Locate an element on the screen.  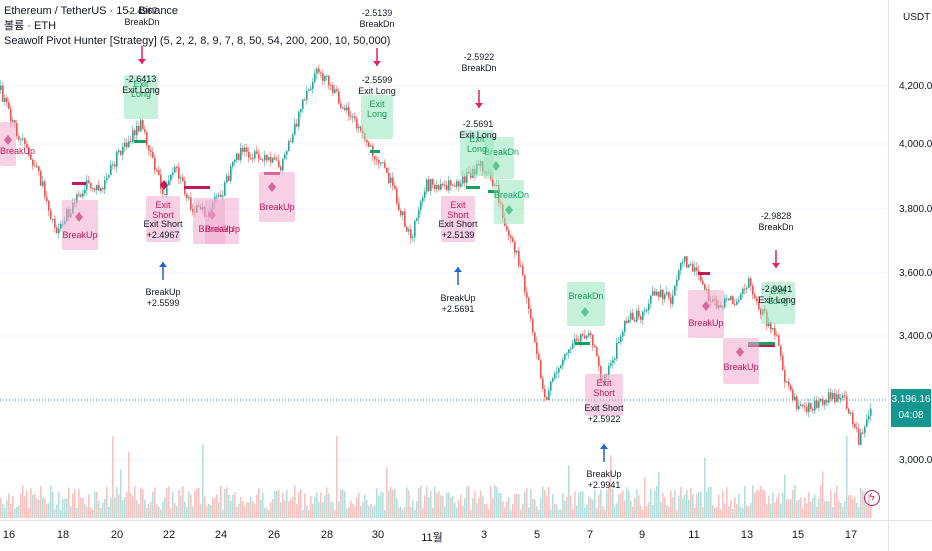
signal-label: Exit Long is located at coordinates (377, 109).